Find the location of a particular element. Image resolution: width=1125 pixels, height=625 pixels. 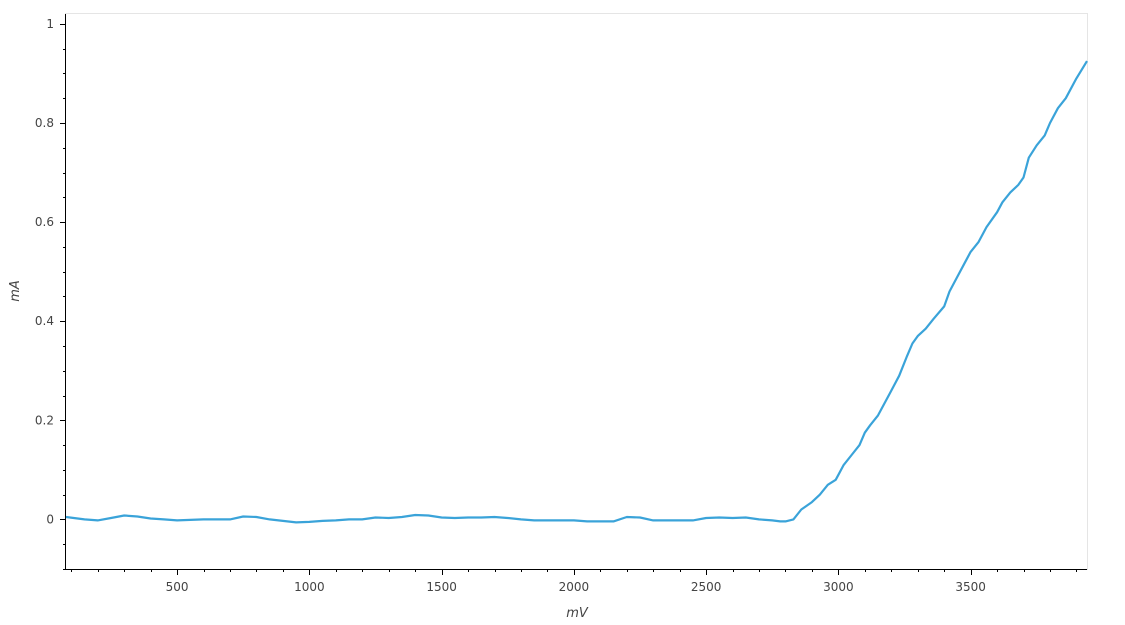

x-axis: 500 1000 1500 2000 2500 3000 3500 is located at coordinates (576, 581).